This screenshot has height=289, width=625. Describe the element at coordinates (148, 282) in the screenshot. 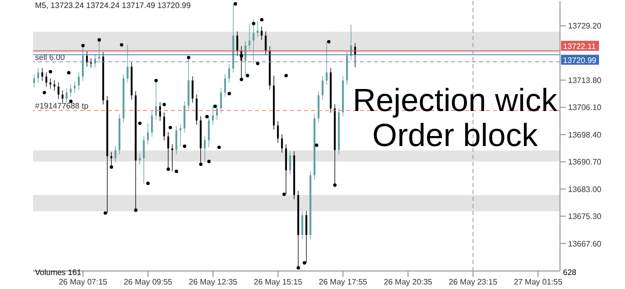

I see `x-tick-label: 26 May 09:55` at that location.